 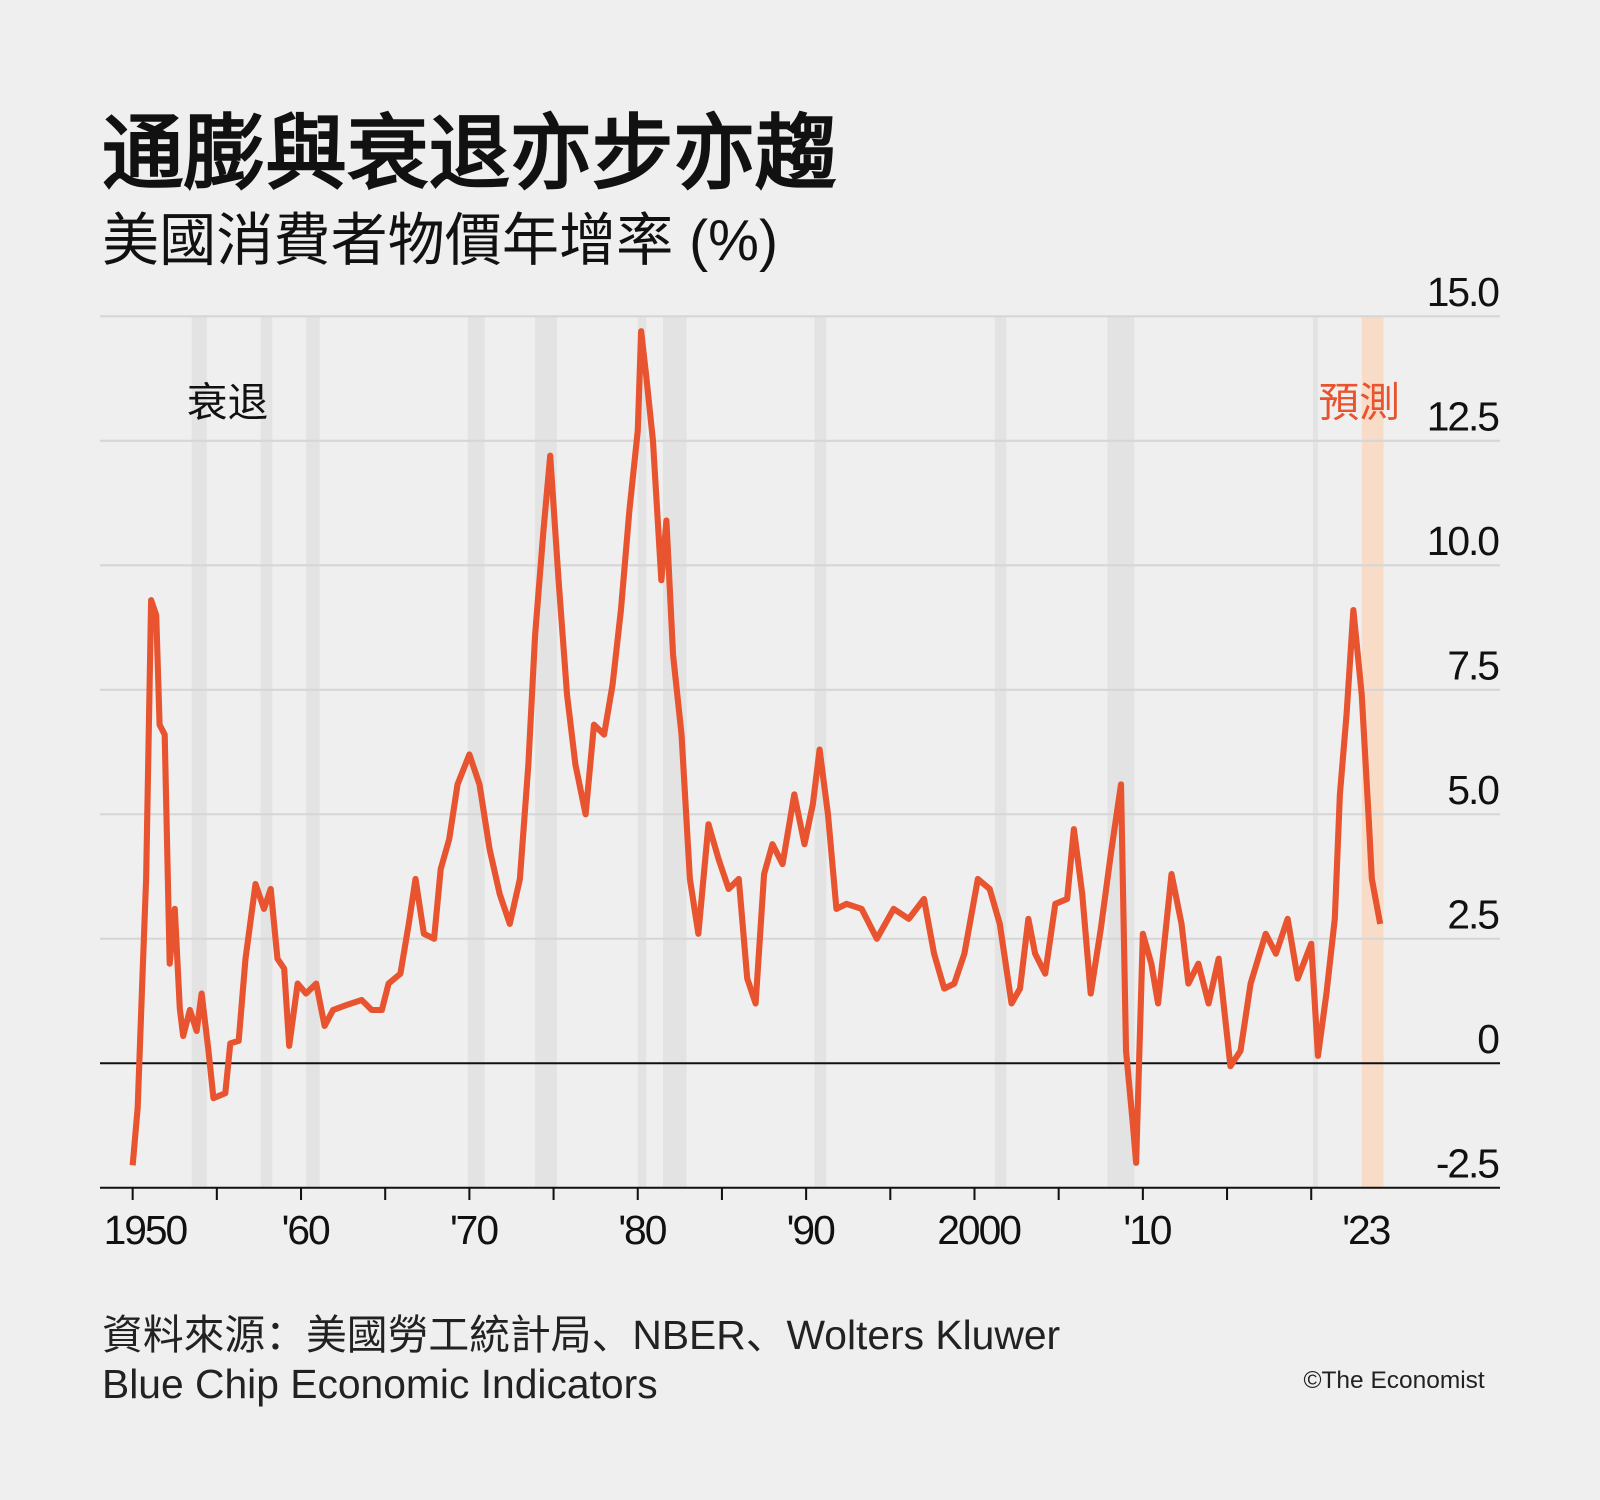 I want to click on y-tick-label: 12.5, so click(x=1463, y=417).